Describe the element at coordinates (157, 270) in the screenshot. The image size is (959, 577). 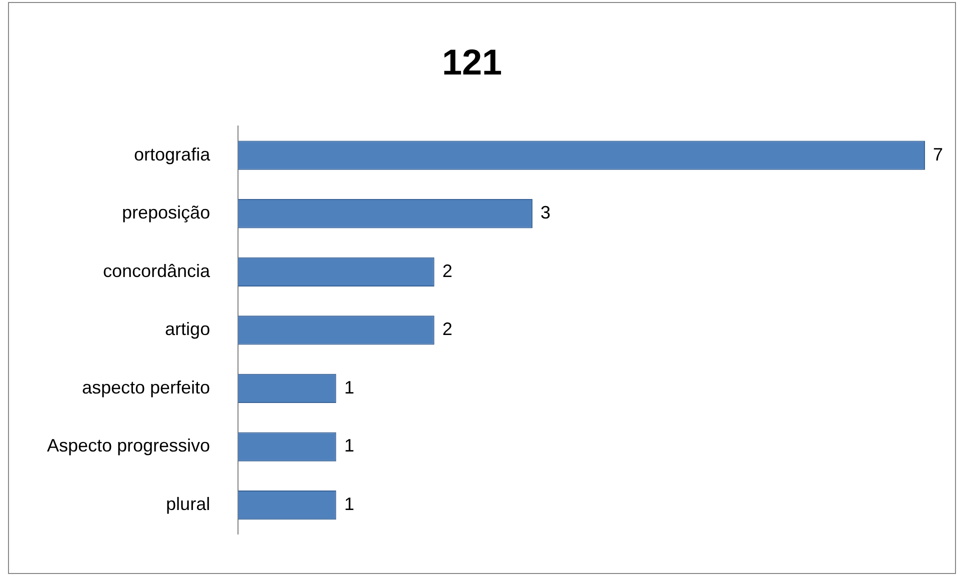
I see `y-tick-label: concordância` at that location.